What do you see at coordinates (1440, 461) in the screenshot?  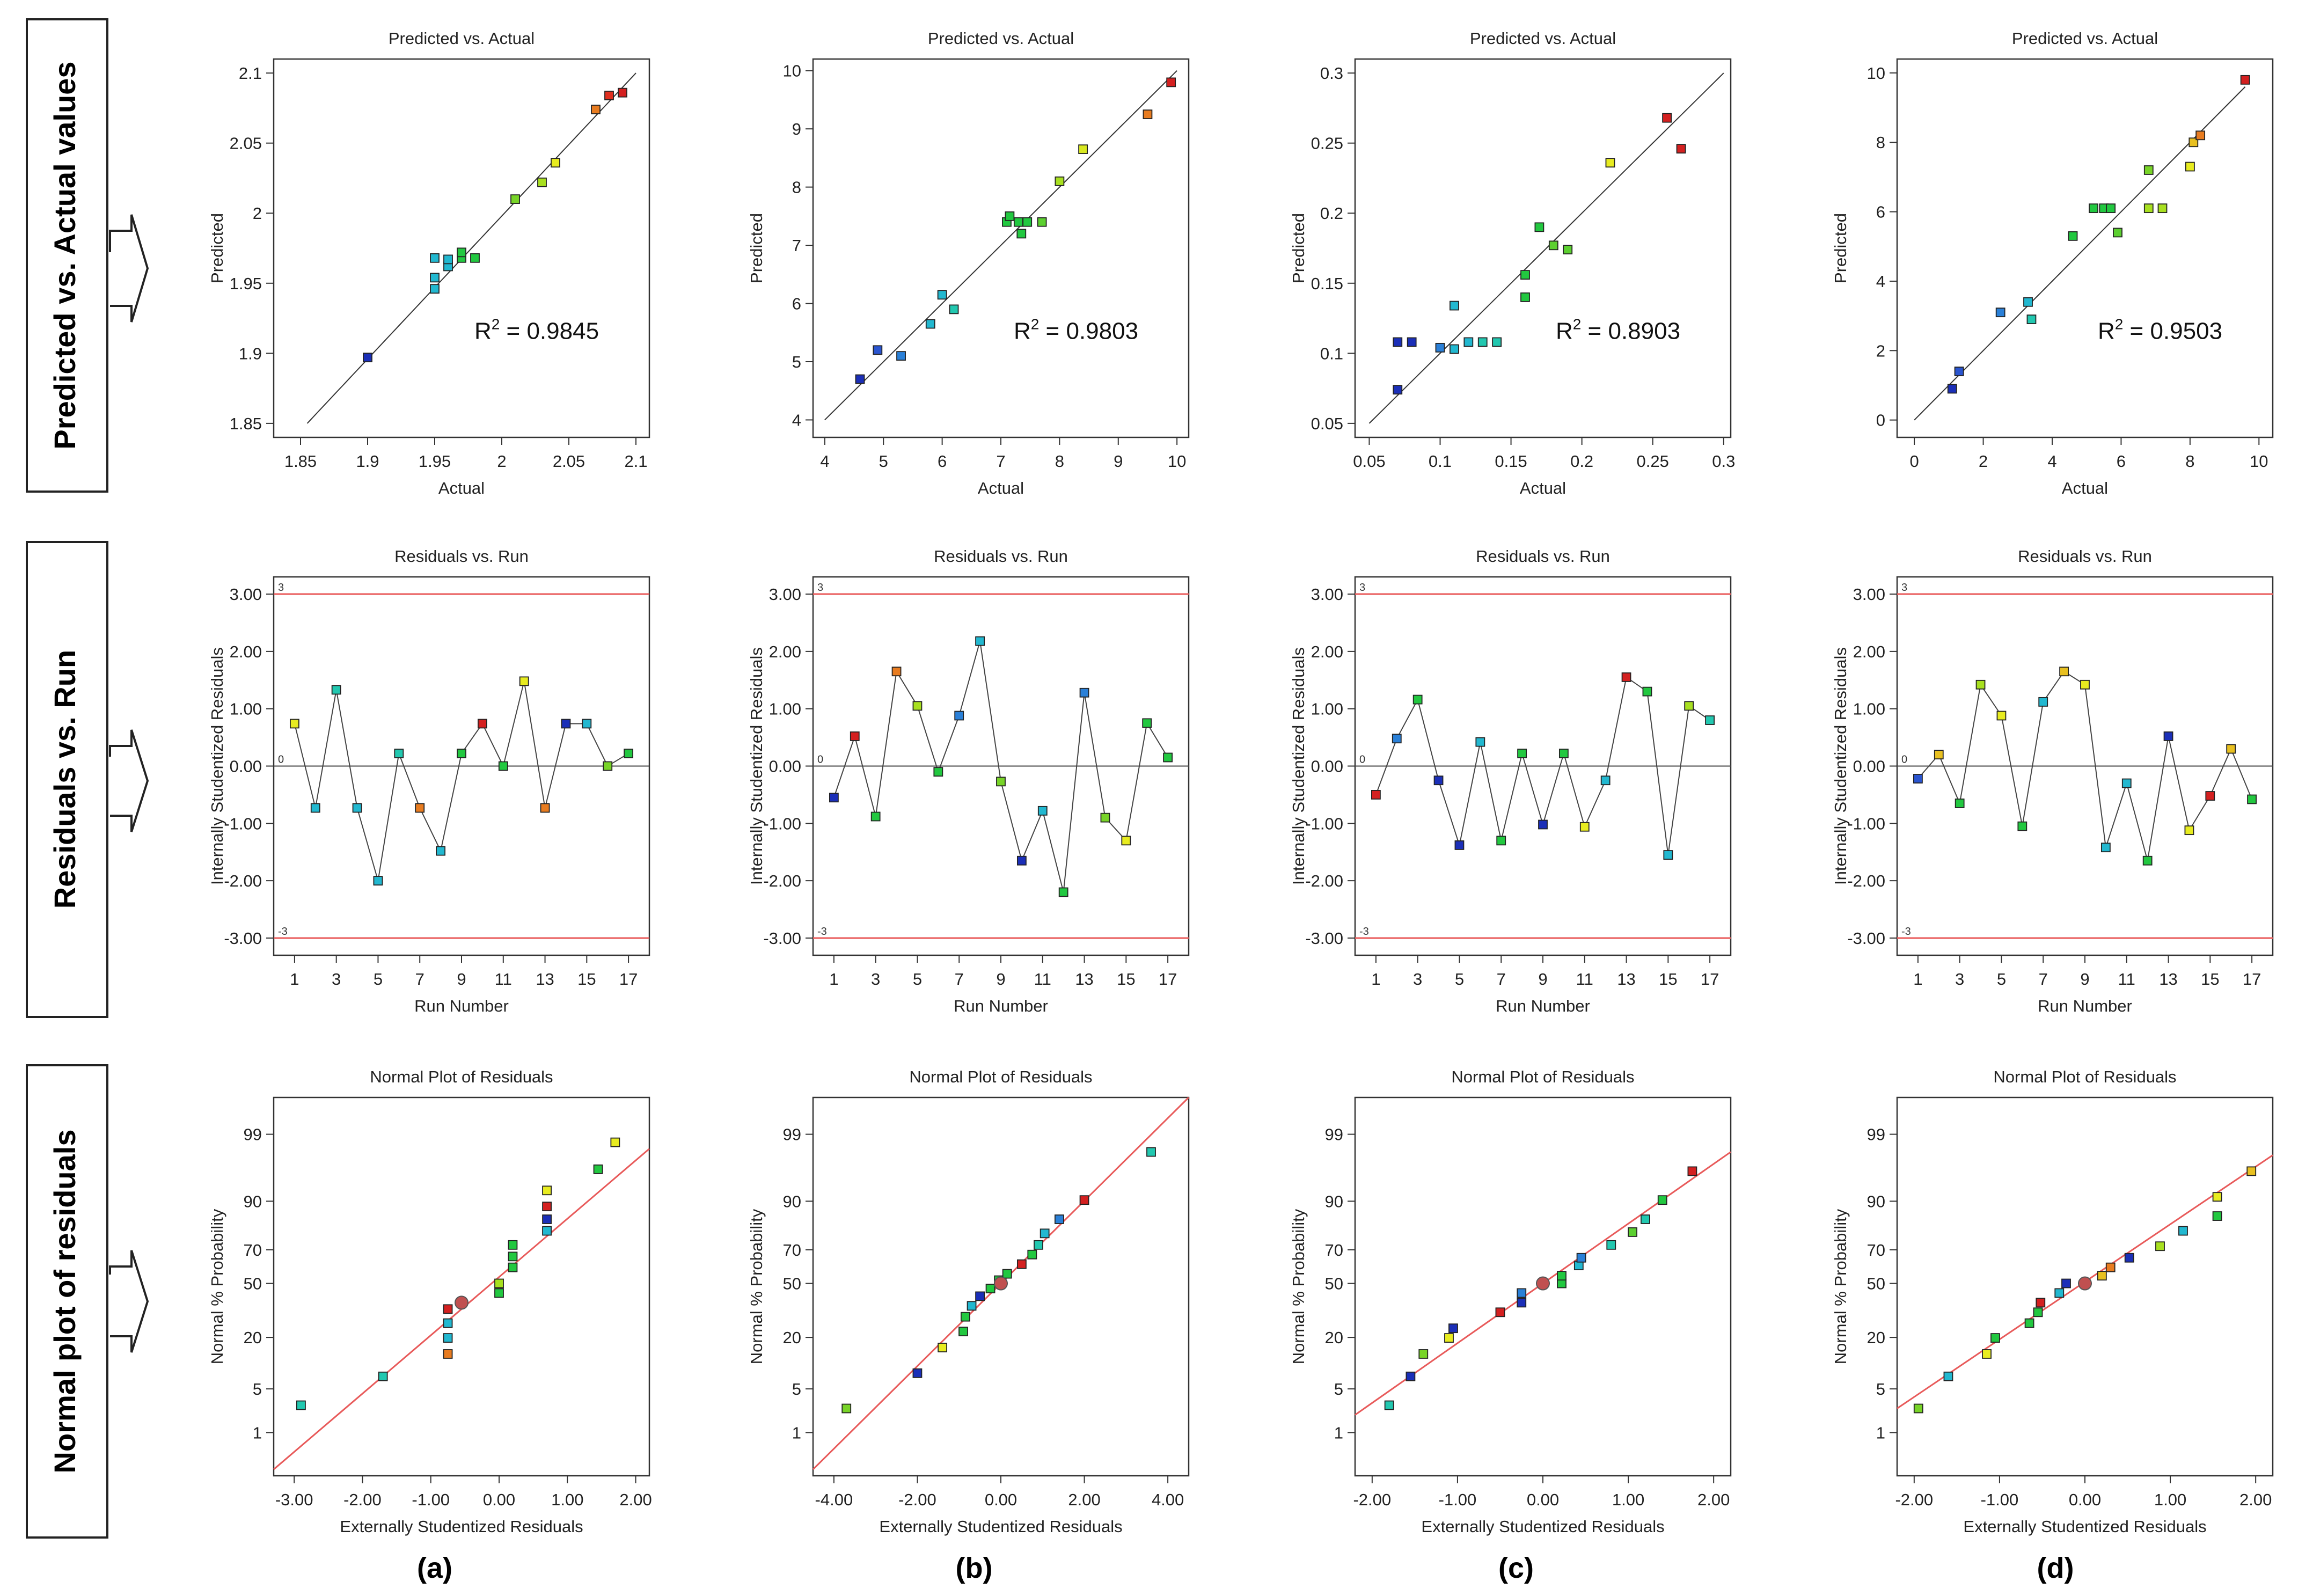 I see `x-tick-label: 0.1` at bounding box center [1440, 461].